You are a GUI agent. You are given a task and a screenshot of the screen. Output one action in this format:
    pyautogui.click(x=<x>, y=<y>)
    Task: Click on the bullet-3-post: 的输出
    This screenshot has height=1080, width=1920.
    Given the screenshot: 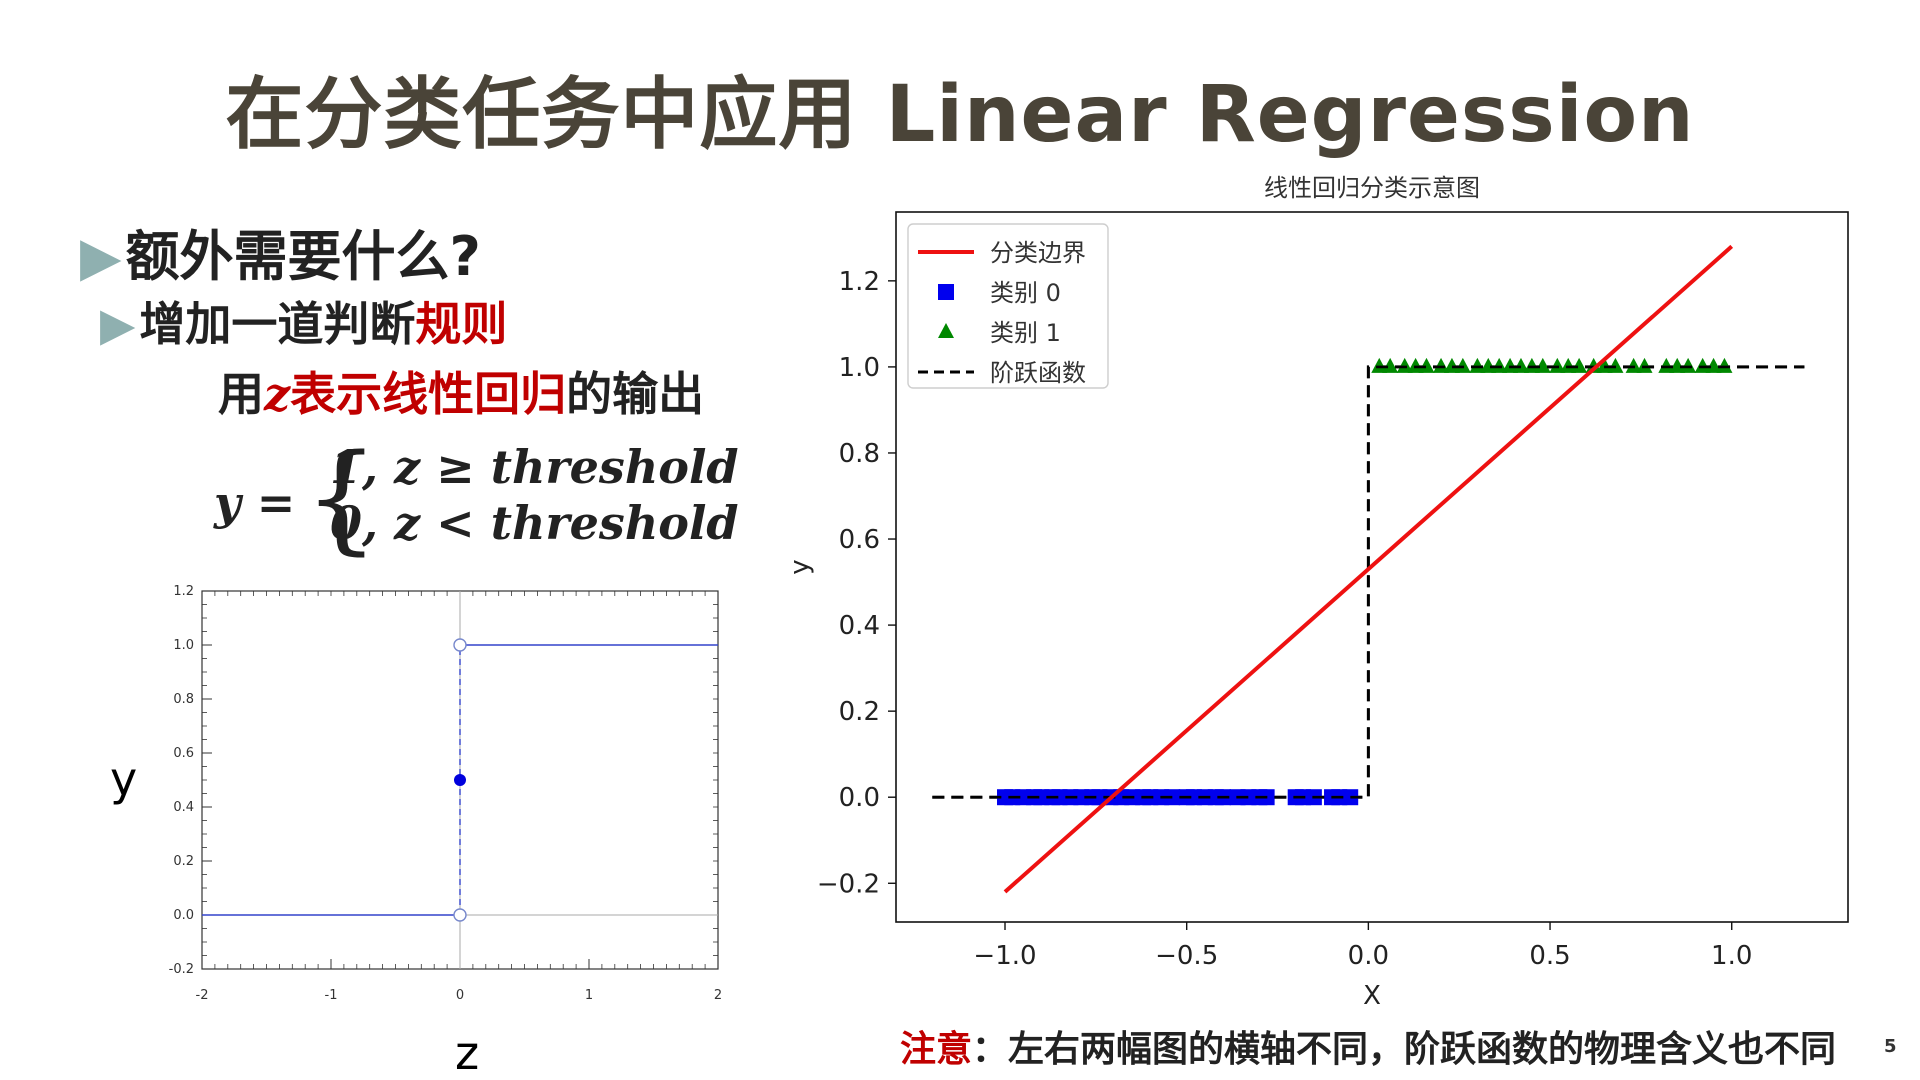 What is the action you would take?
    pyautogui.click(x=635, y=394)
    